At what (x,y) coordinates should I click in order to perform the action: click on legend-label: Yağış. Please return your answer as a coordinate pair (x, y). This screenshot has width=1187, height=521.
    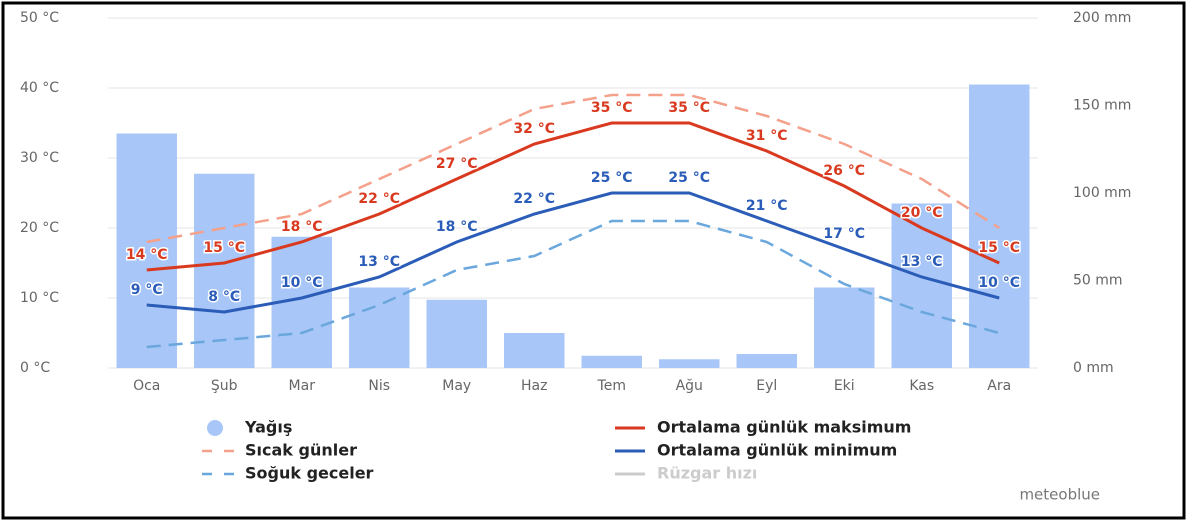
    Looking at the image, I should click on (268, 427).